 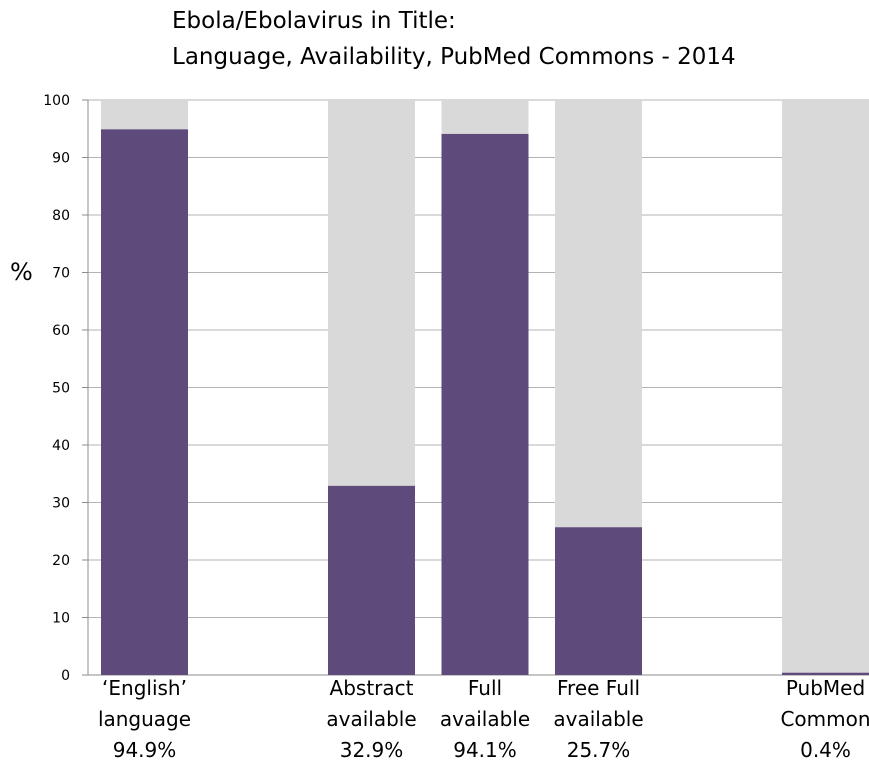 I want to click on y-tick-label: 30, so click(x=61, y=504).